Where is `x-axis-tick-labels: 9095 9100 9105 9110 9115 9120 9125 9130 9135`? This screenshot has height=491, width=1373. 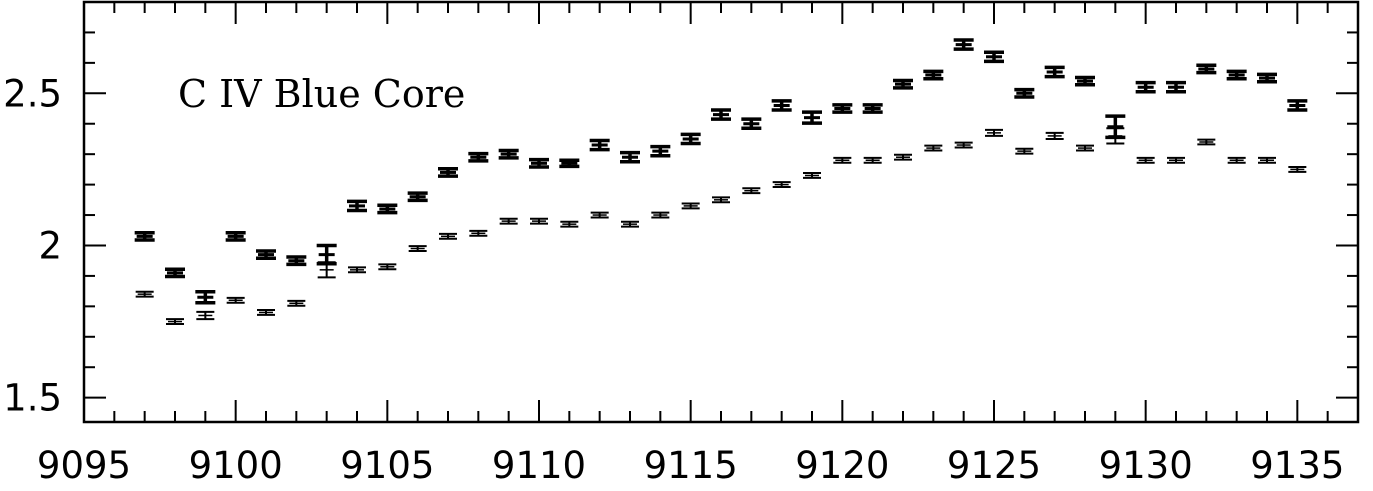 x-axis-tick-labels: 9095 9100 9105 9110 9115 9120 9125 9130 9135 is located at coordinates (691, 465).